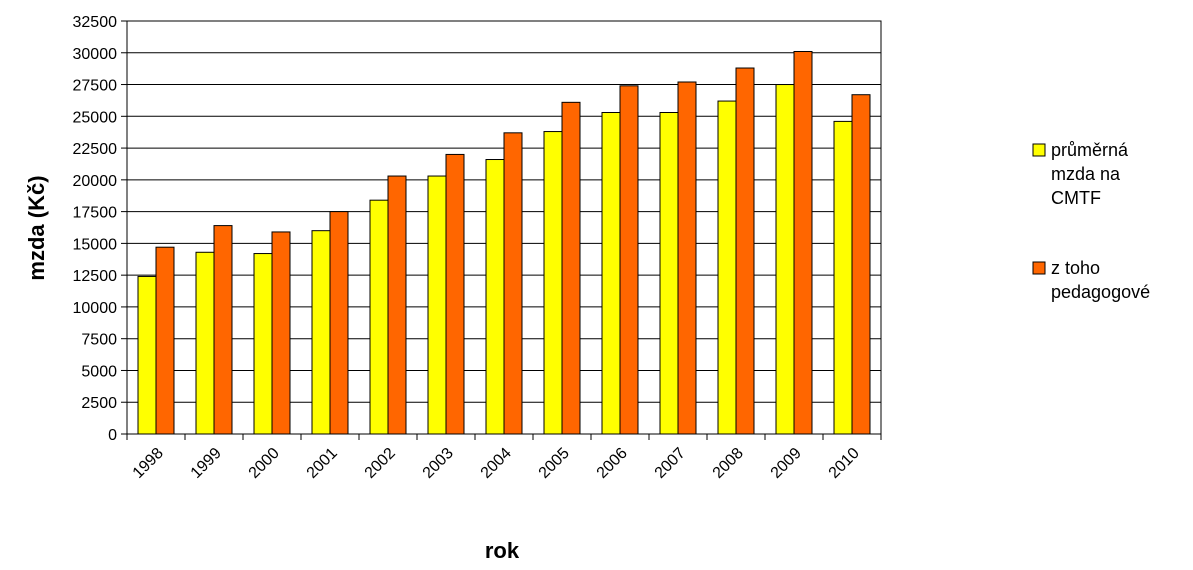 Image resolution: width=1193 pixels, height=570 pixels. I want to click on bar-prumerna-mzda-2002, so click(379, 317).